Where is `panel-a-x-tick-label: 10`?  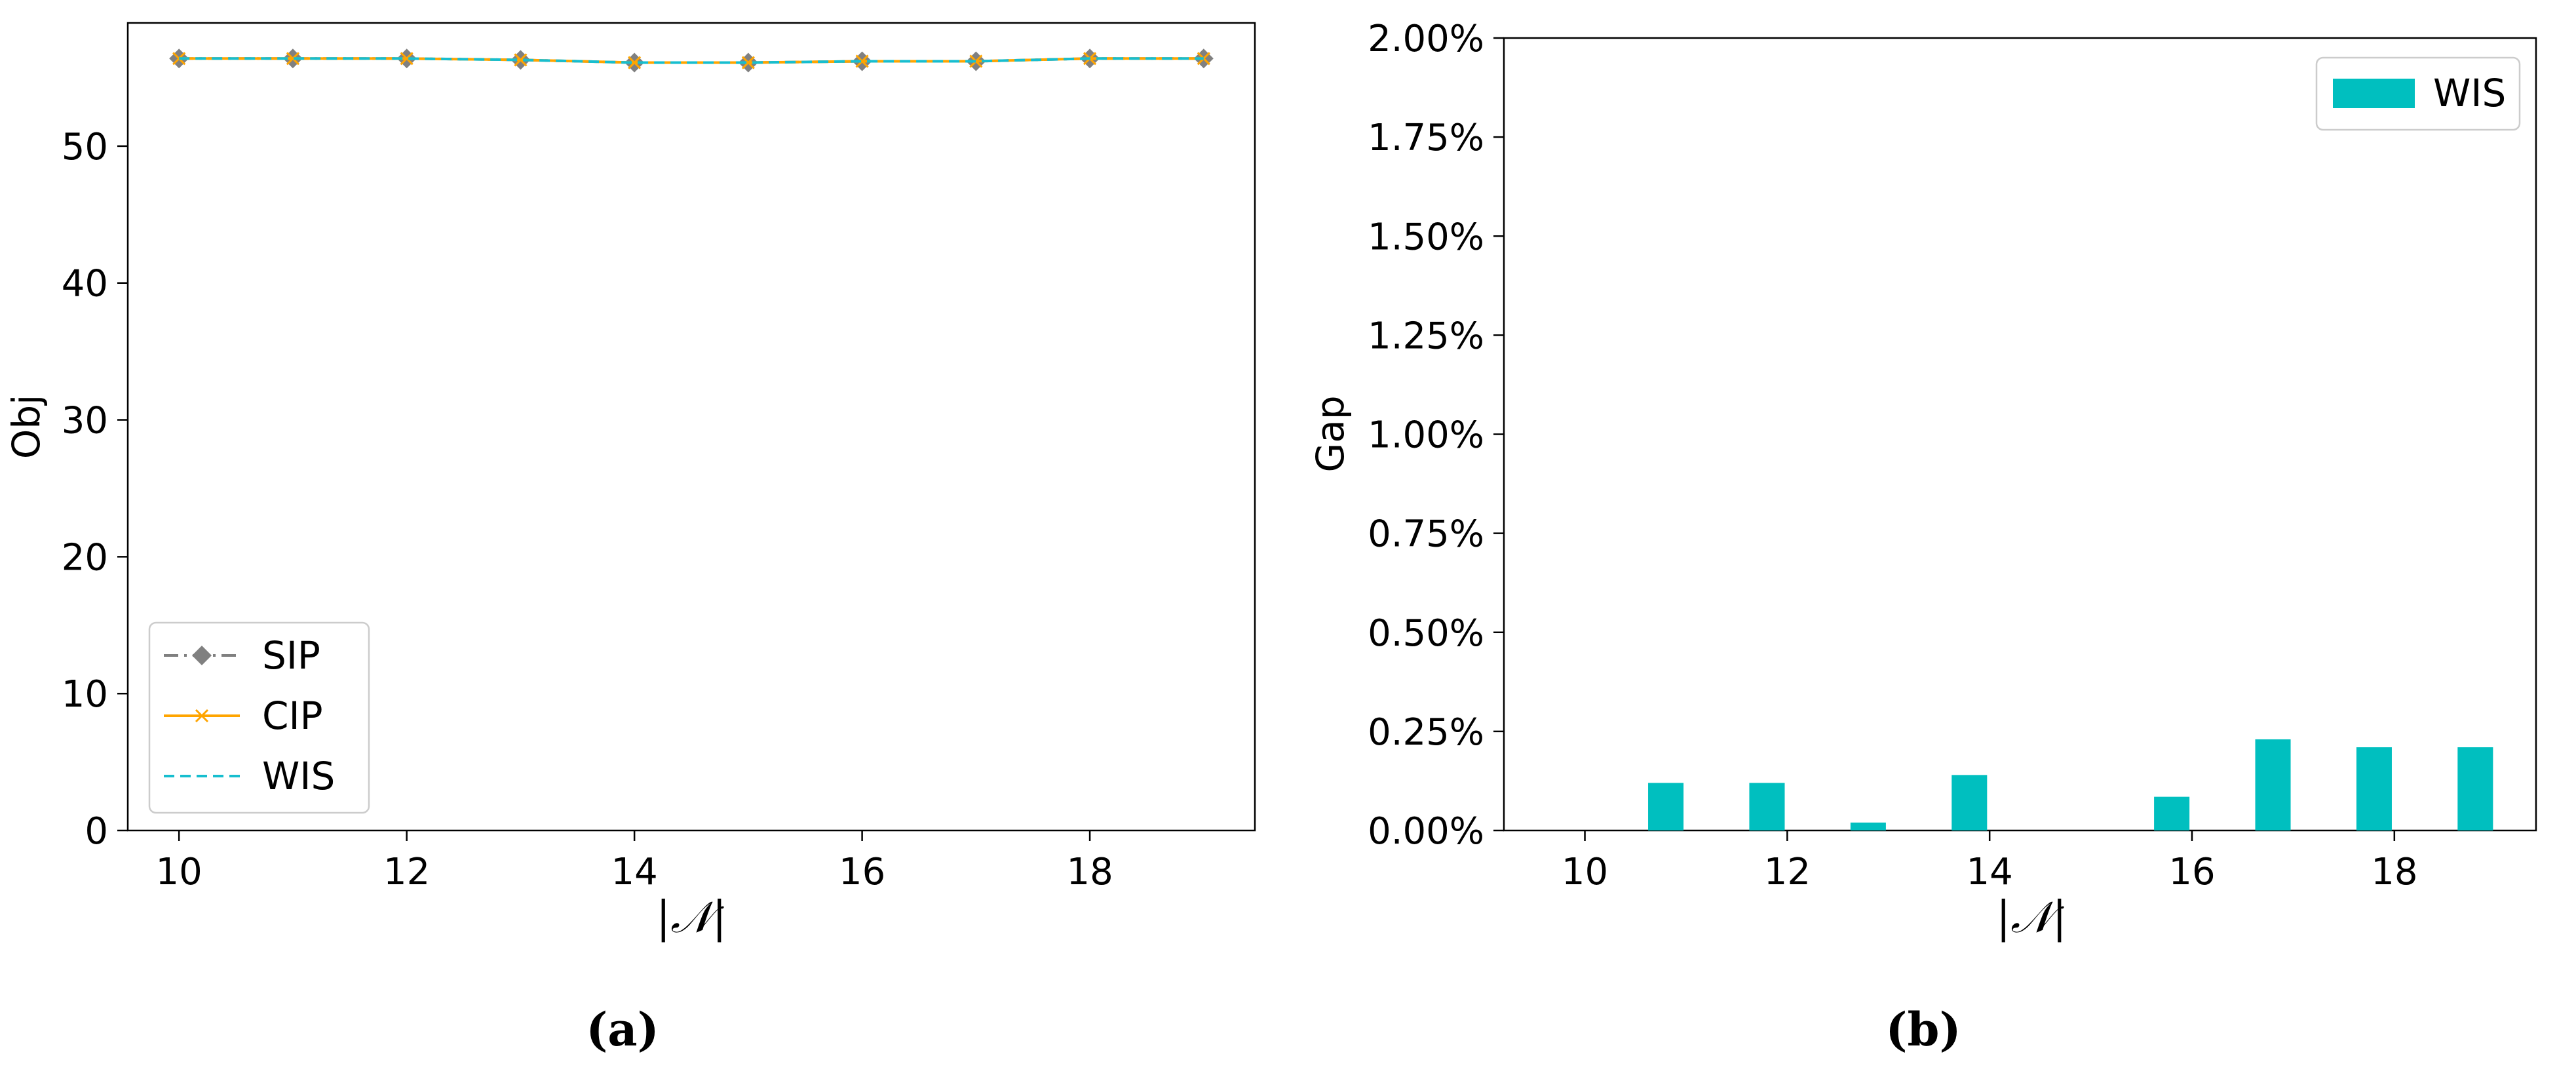 panel-a-x-tick-label: 10 is located at coordinates (179, 872).